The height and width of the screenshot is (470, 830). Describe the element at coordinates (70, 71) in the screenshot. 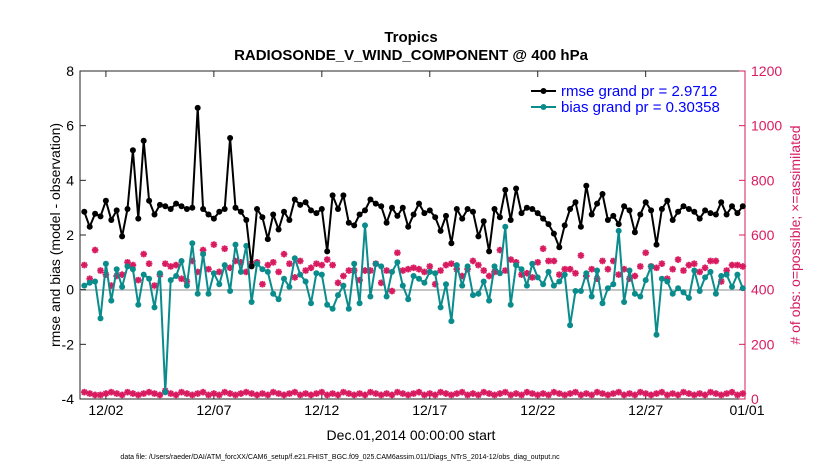

I see `y-left-tick-label: 8` at that location.